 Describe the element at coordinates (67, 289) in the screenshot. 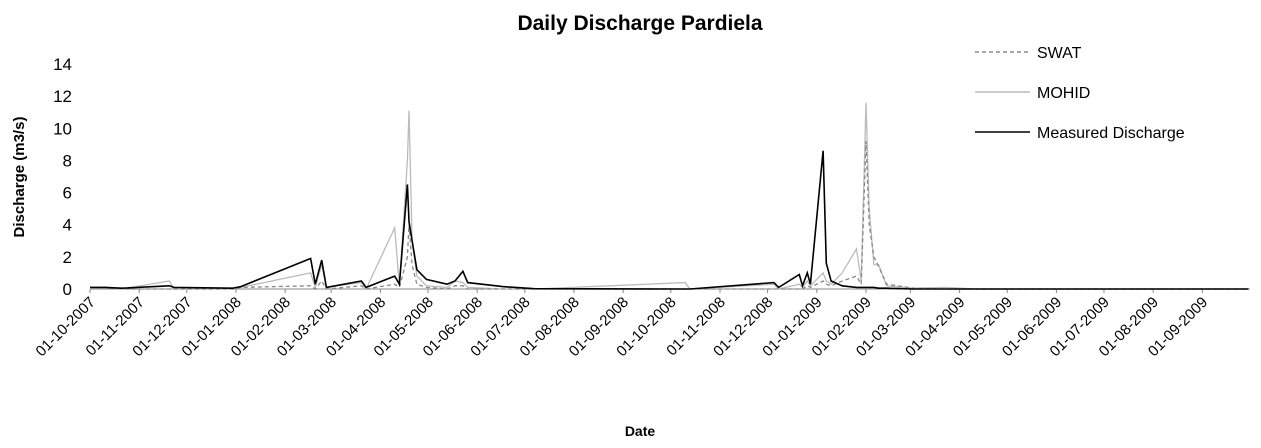

I see `y-tick-label: 0` at that location.